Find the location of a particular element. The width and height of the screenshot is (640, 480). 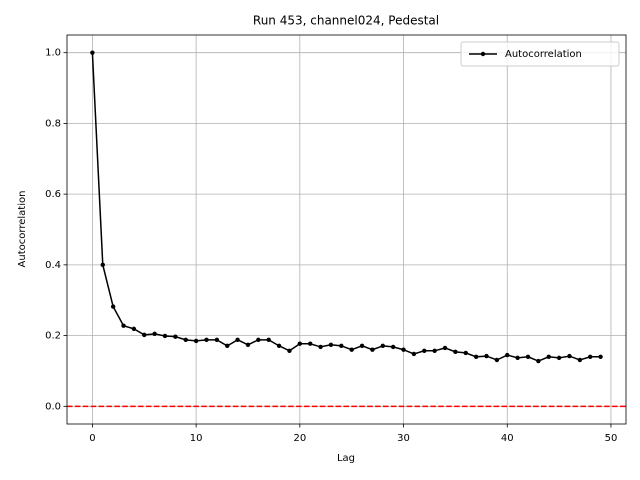

x-tick-label: 10 is located at coordinates (196, 438).